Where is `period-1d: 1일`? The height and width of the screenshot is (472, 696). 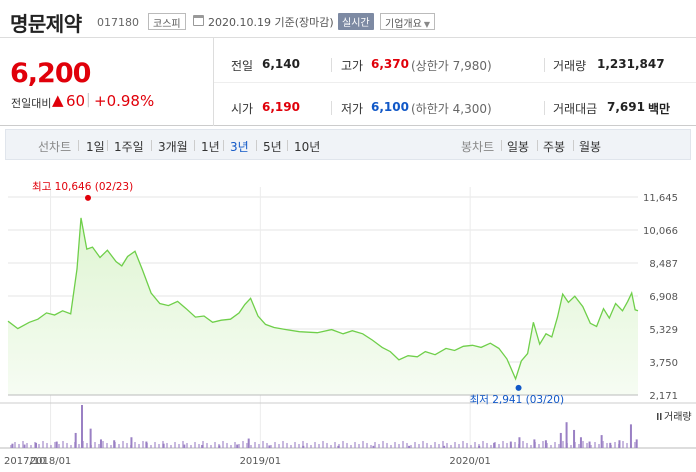
period-1d: 1일 is located at coordinates (95, 147).